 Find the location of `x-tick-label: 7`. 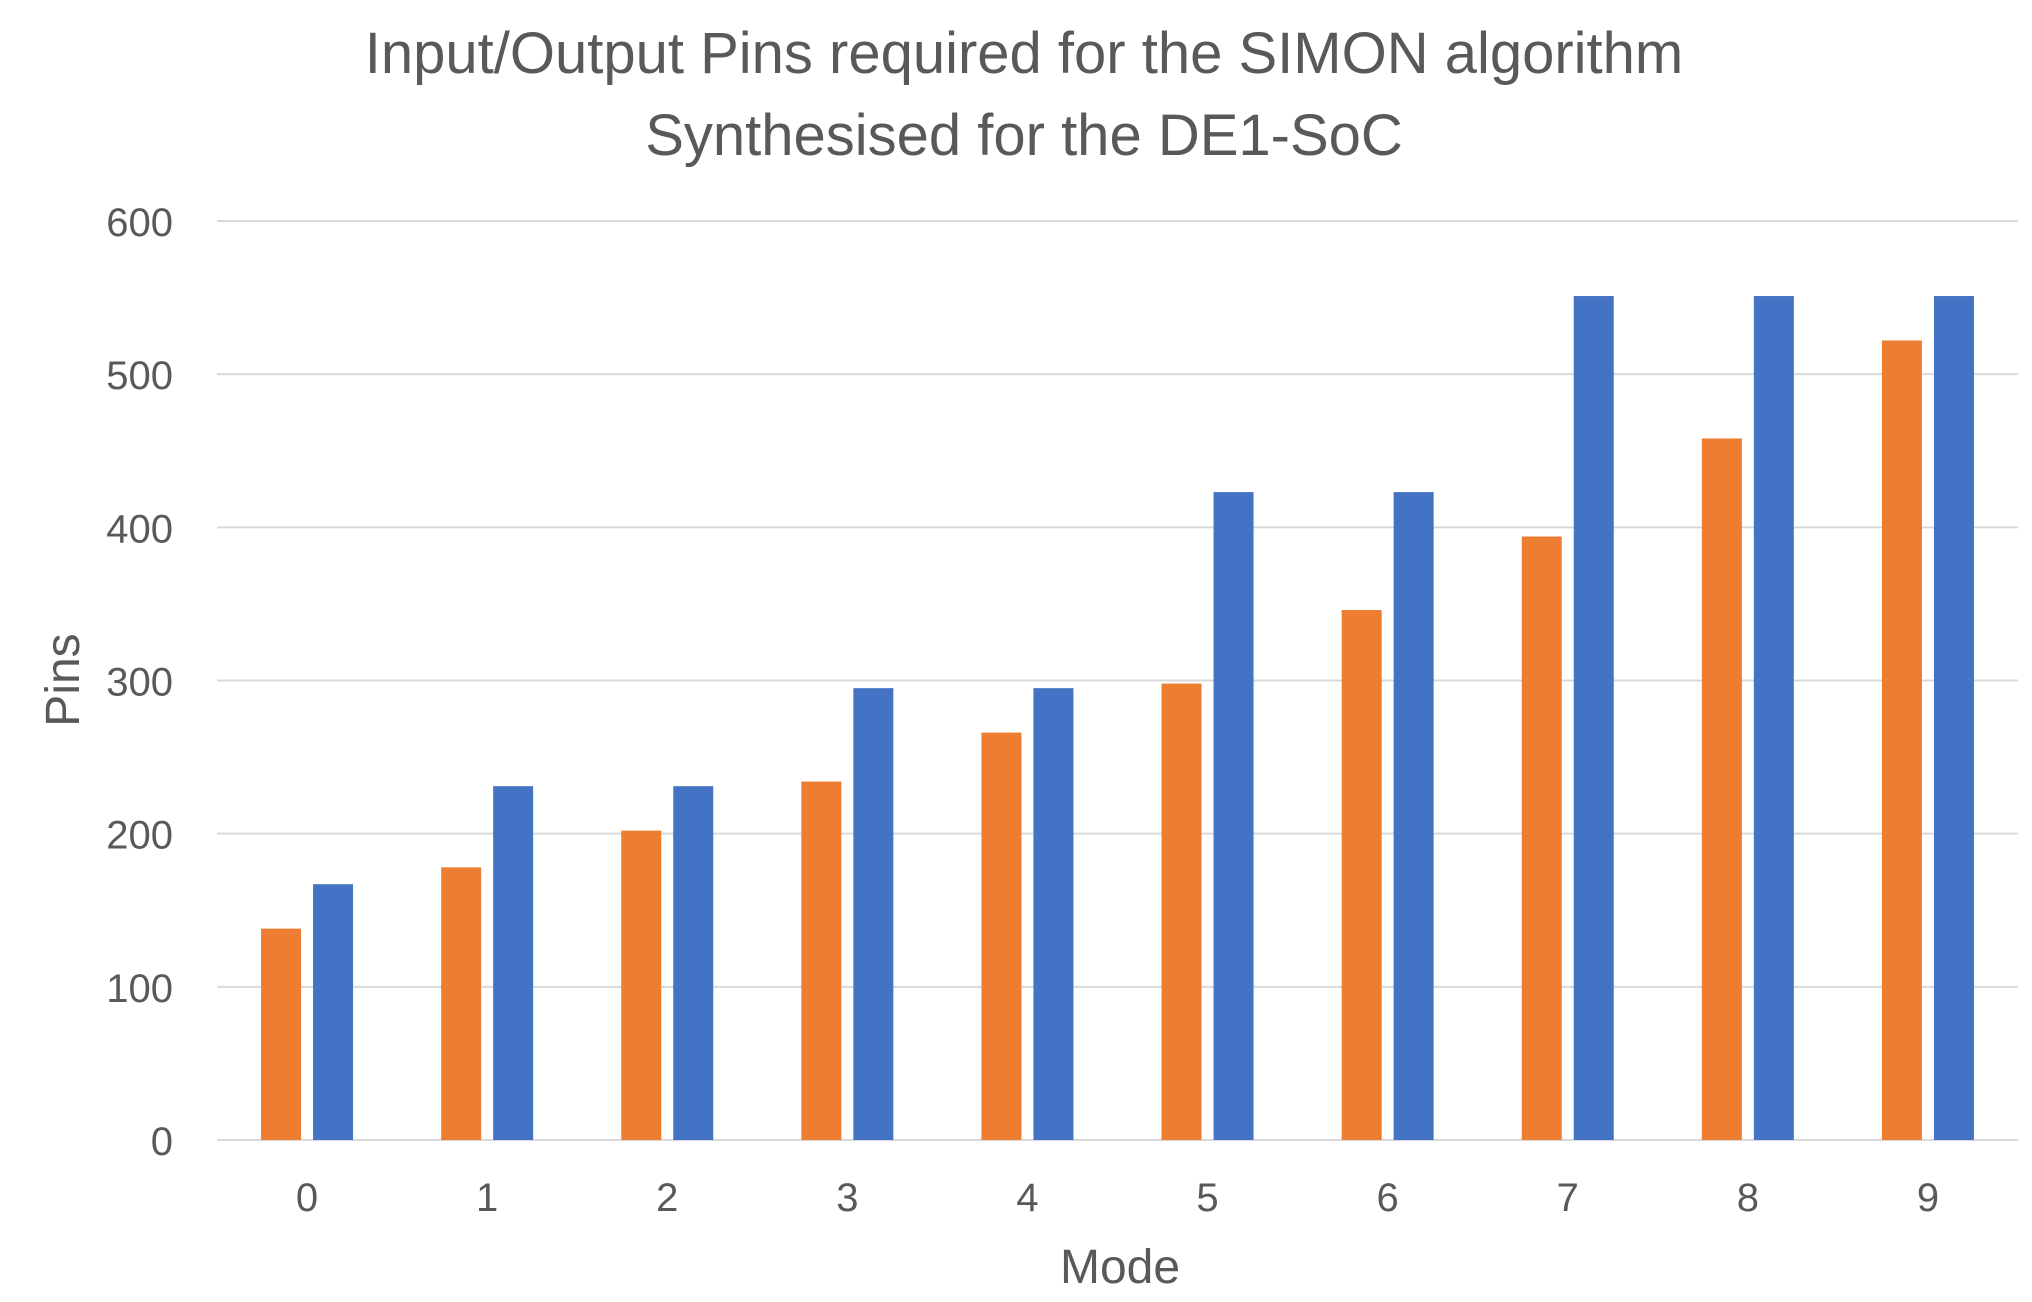

x-tick-label: 7 is located at coordinates (1568, 1198).